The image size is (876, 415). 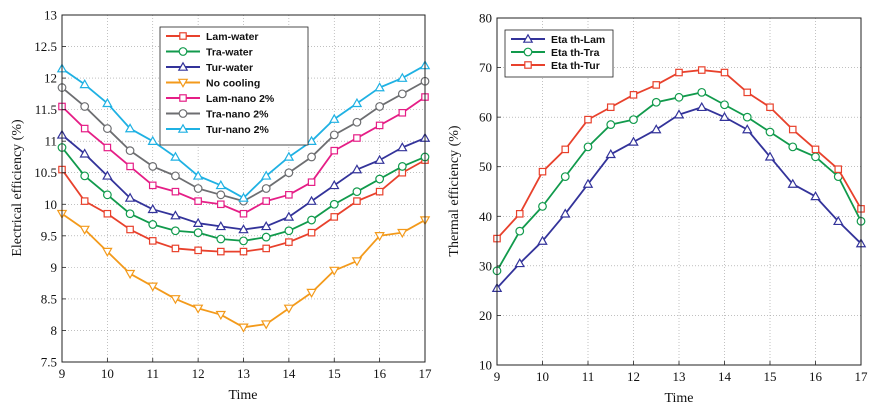 What do you see at coordinates (50, 78) in the screenshot?
I see `y-tick-label: 12` at bounding box center [50, 78].